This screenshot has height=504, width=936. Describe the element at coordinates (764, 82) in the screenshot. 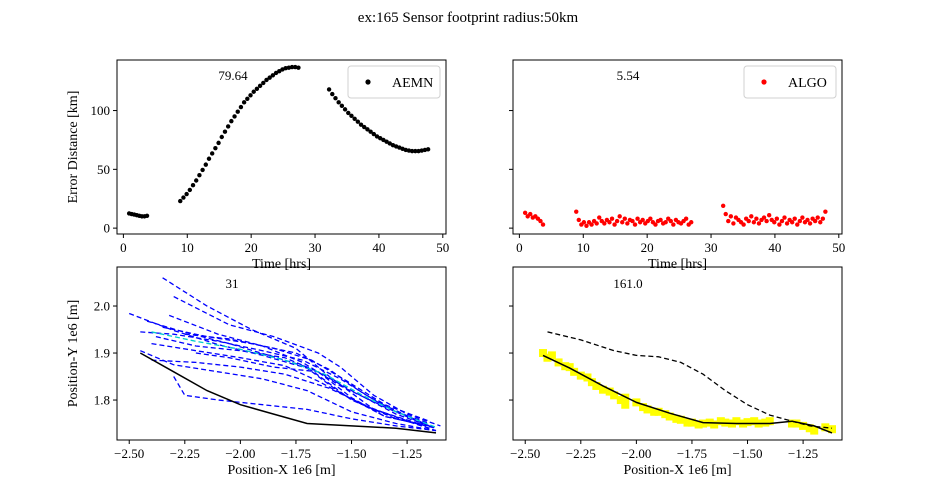

I see `legend-marker` at that location.